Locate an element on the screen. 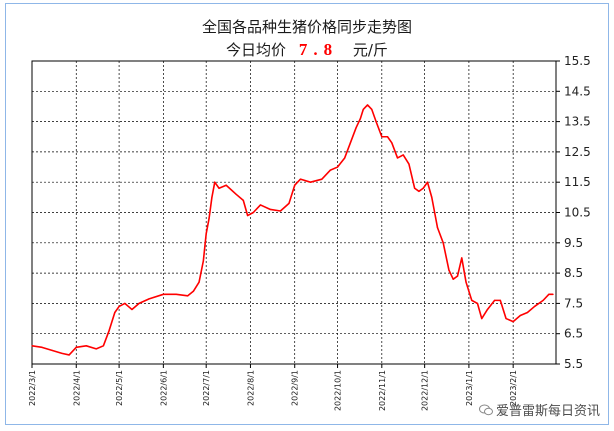 The height and width of the screenshot is (431, 614). x-tick-label: 2022/11/1 is located at coordinates (382, 390).